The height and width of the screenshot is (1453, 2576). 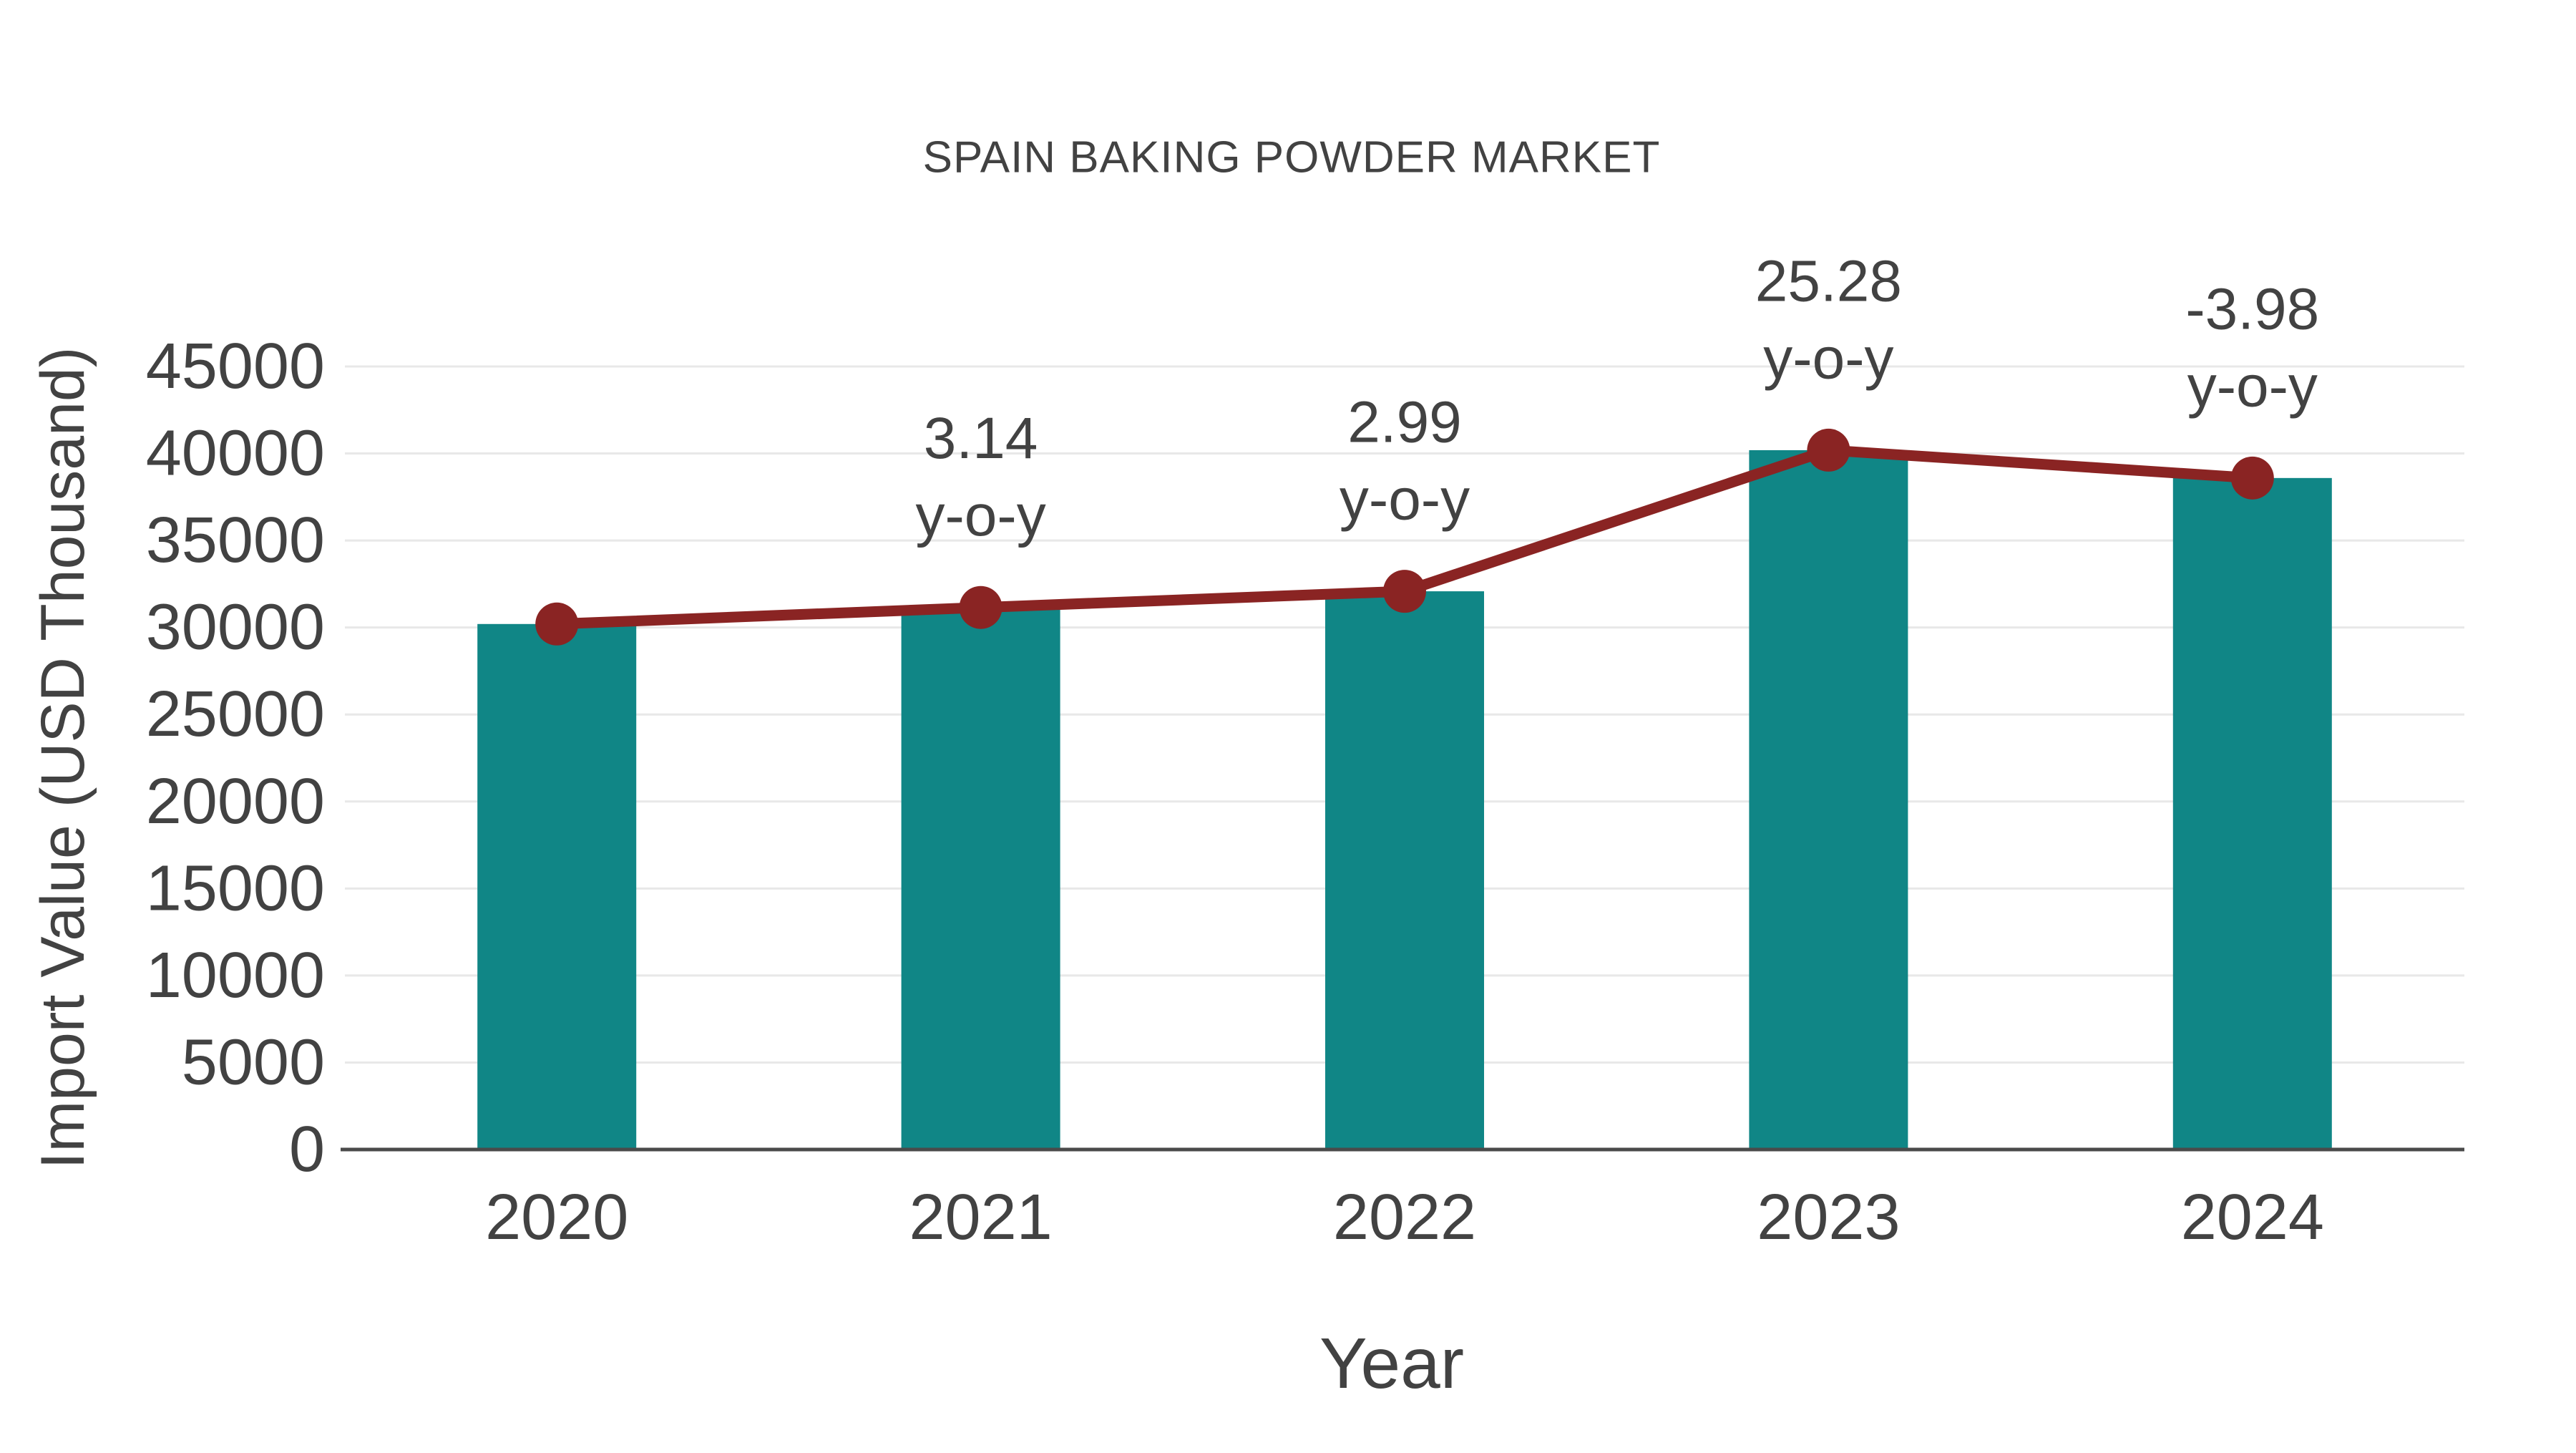 I want to click on chart-title: SPAIN BAKING POWDER MARKET, so click(x=1292, y=158).